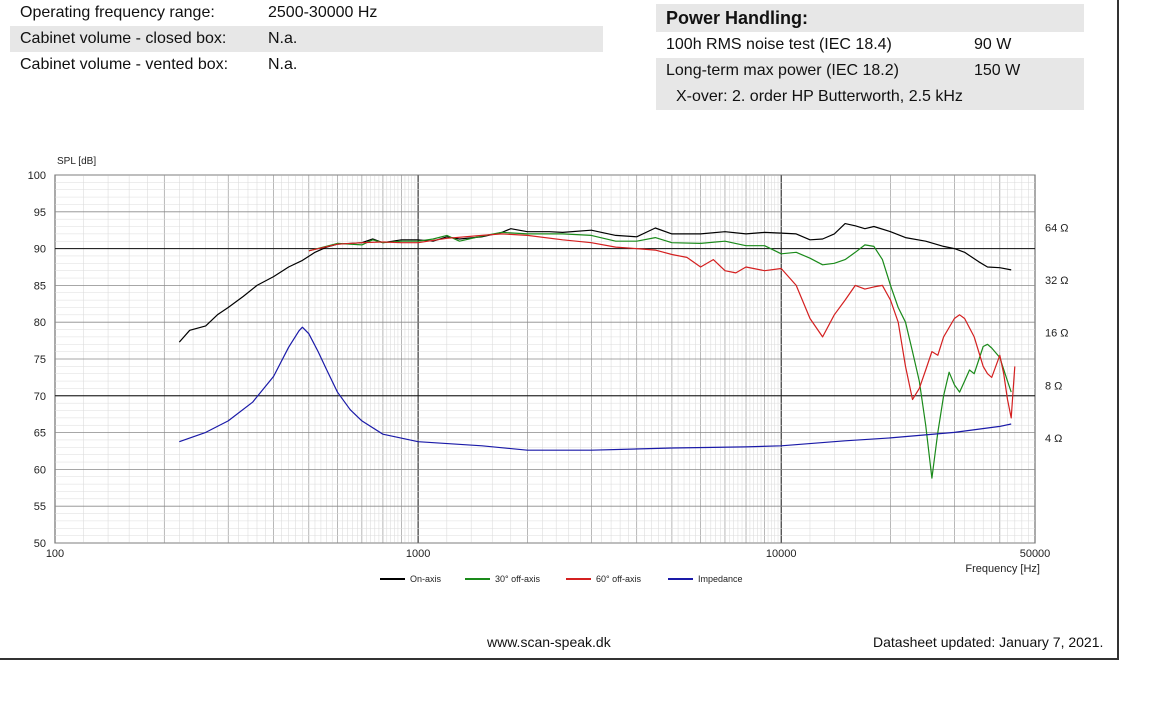 The width and height of the screenshot is (1169, 710). Describe the element at coordinates (549, 642) in the screenshot. I see `footer-website: www.scan-speak.dk` at that location.